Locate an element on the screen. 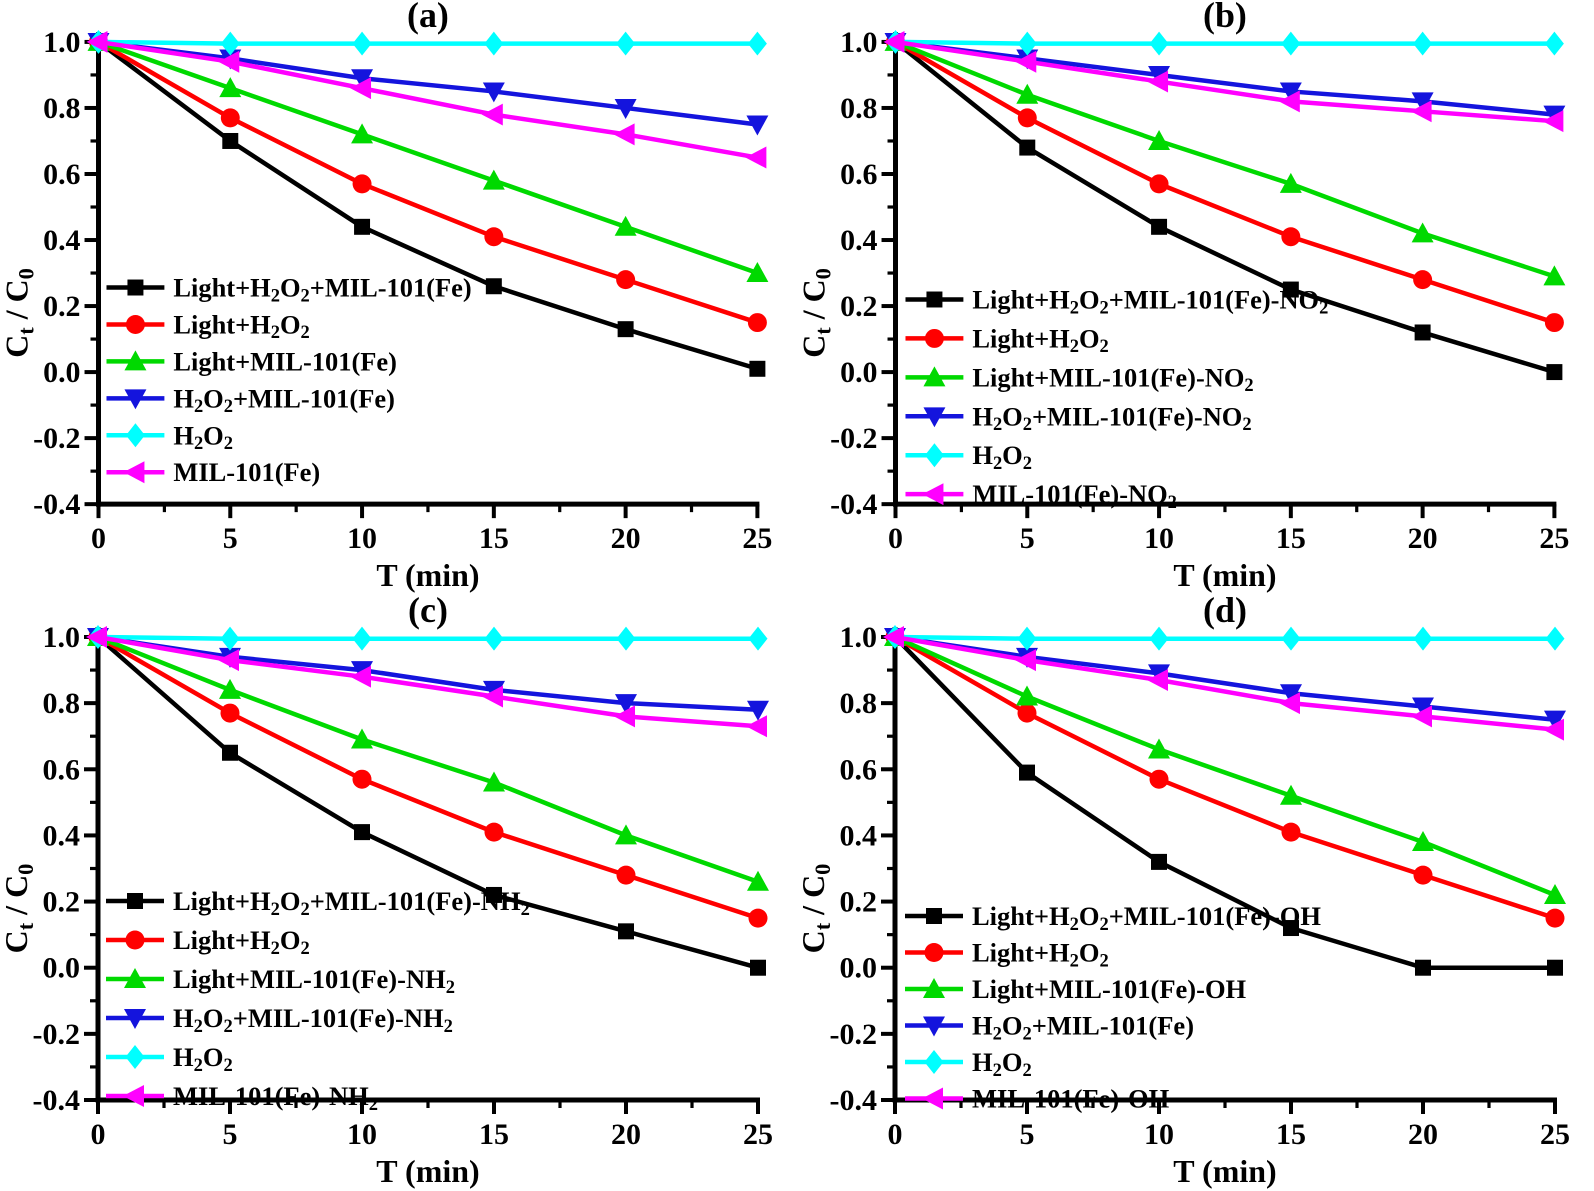 The width and height of the screenshot is (1594, 1191). legend-item: MIL-101(Fe)-NO2 is located at coordinates (1041, 495).